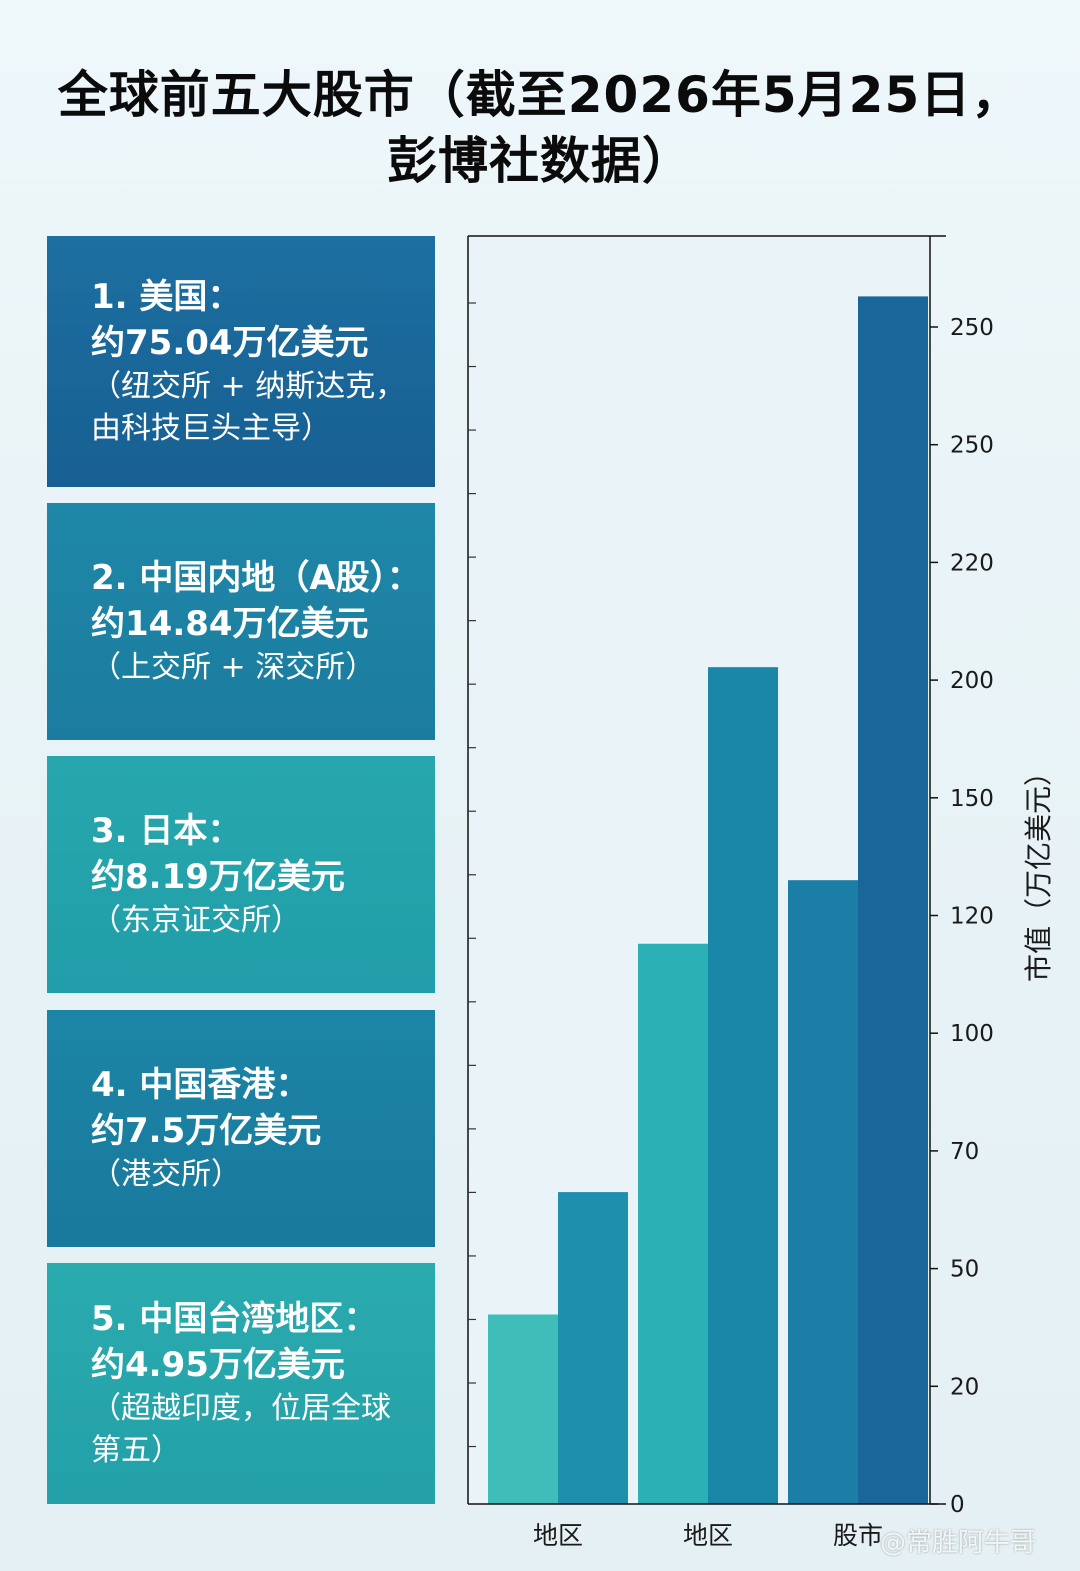 The width and height of the screenshot is (1080, 1571). What do you see at coordinates (540, 95) in the screenshot?
I see `chart-title-line-1: 全球前五大股市（截至2026年5月25日，` at bounding box center [540, 95].